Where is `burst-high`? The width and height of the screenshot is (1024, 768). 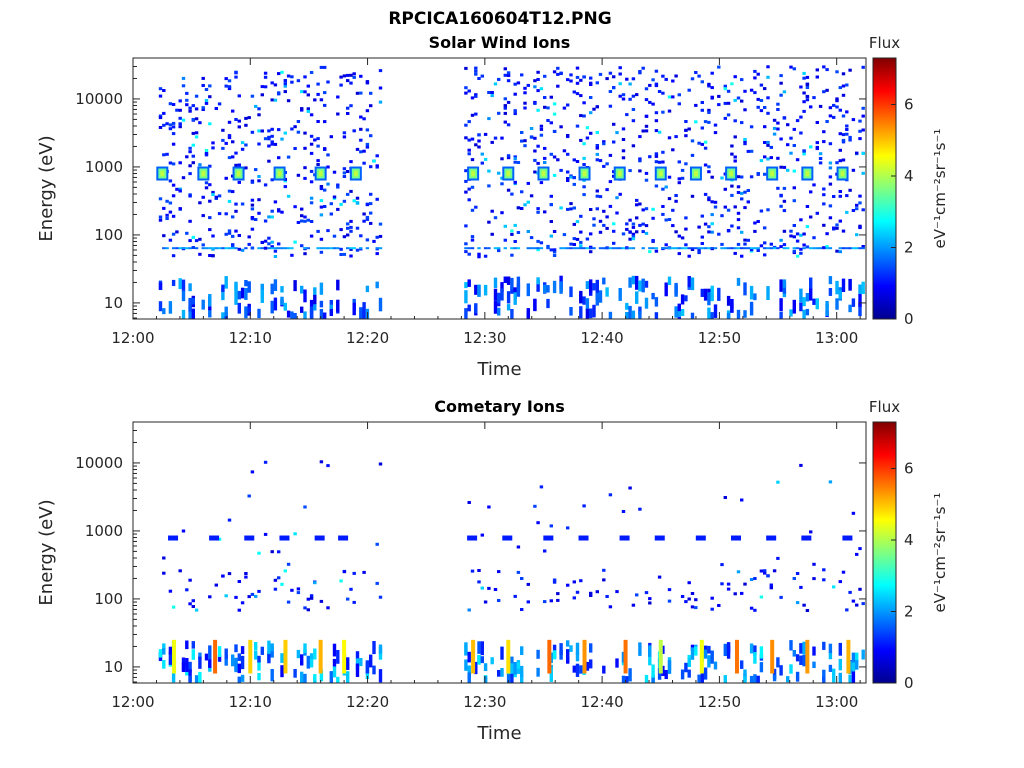
burst-high is located at coordinates (847, 538).